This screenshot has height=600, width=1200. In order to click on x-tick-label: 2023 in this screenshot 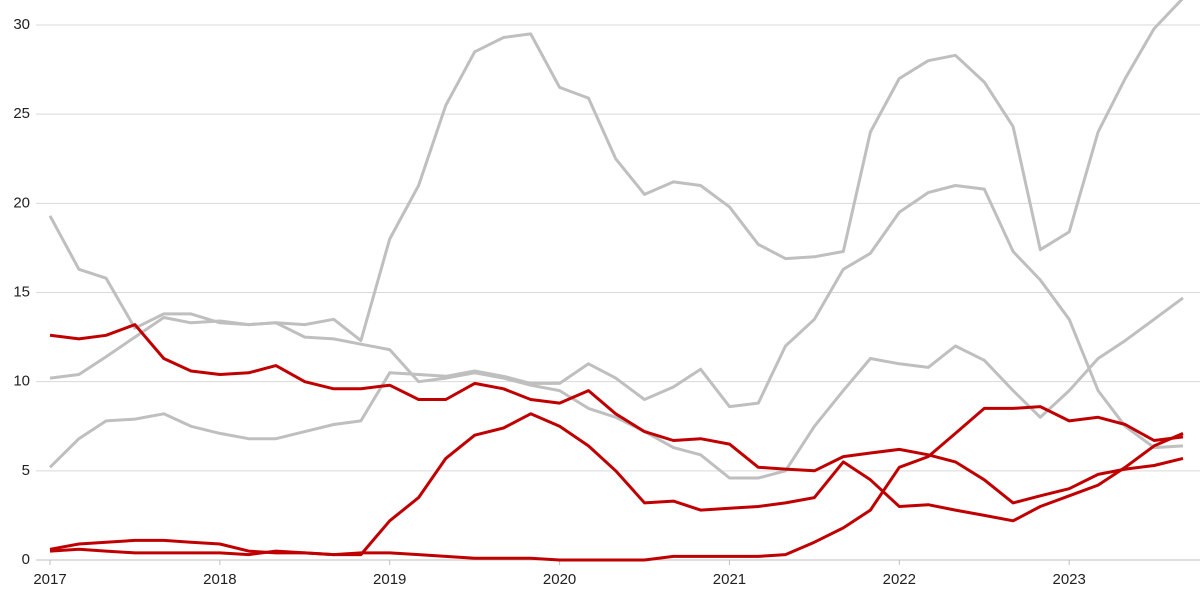, I will do `click(1069, 579)`.